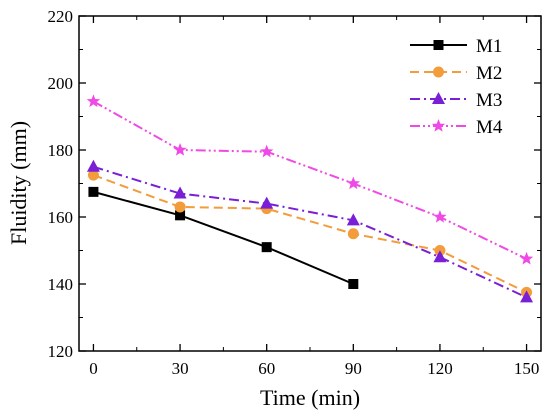 The image size is (550, 419). Describe the element at coordinates (93, 368) in the screenshot. I see `x-tick-label: 0` at that location.